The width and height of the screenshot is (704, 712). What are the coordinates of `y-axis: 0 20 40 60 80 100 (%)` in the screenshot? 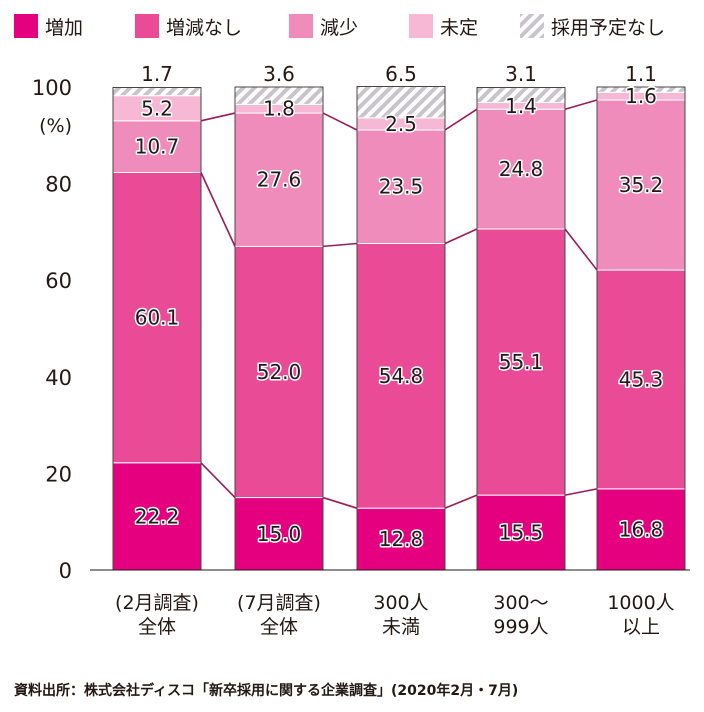 It's located at (52, 329).